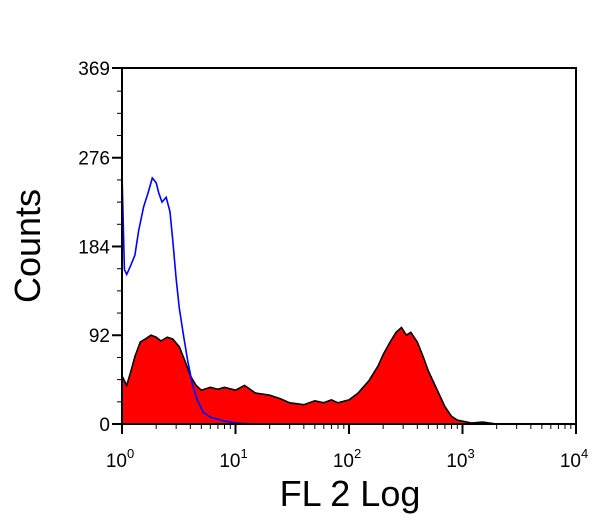  Describe the element at coordinates (94, 69) in the screenshot. I see `y-tick-label: 369` at that location.